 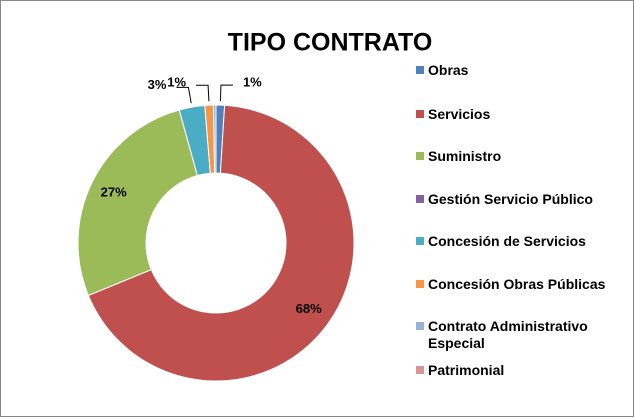 I want to click on legend-item: Suministro, so click(x=523, y=156).